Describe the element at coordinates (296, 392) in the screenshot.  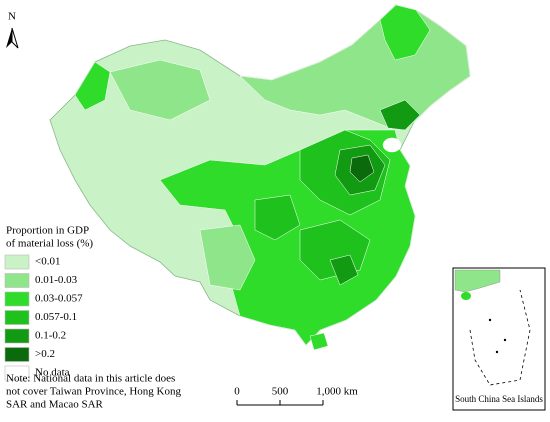
I see `scale-labels: 0 500 1,000 km` at that location.